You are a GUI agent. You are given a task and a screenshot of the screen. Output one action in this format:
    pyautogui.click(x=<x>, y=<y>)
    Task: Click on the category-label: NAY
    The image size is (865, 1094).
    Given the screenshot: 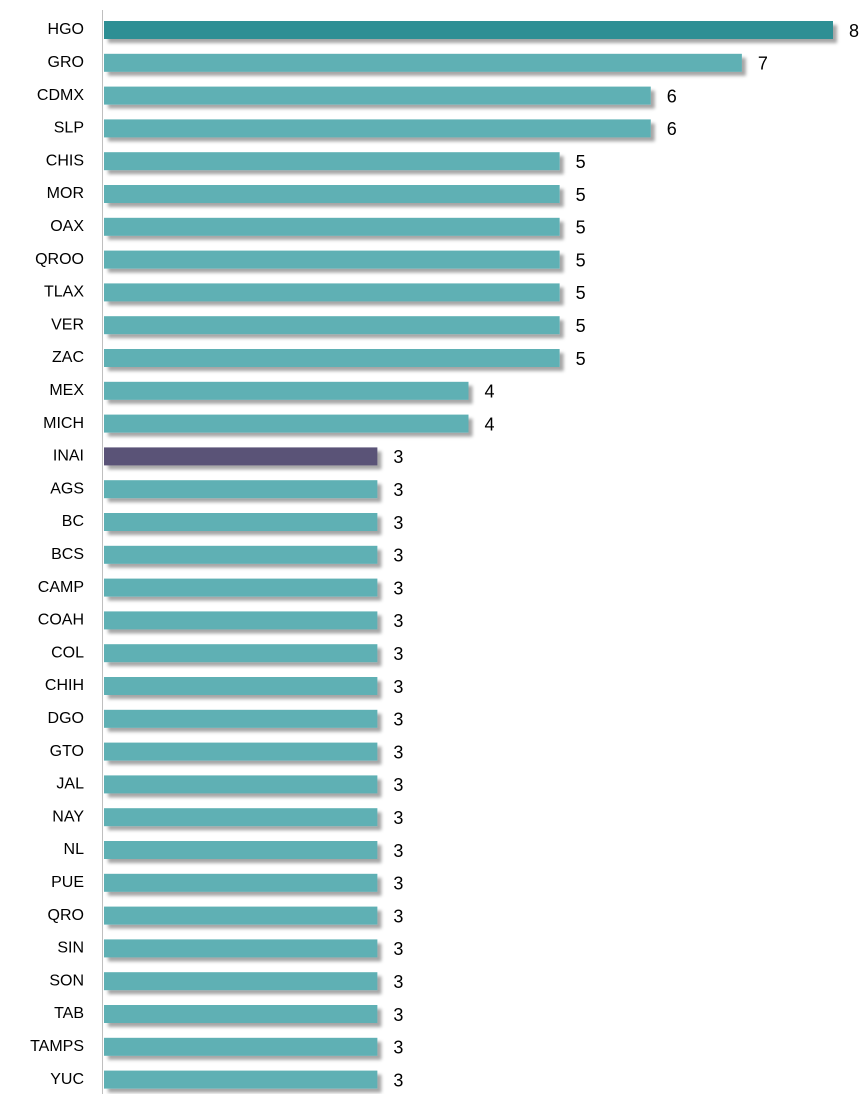 What is the action you would take?
    pyautogui.click(x=68, y=816)
    